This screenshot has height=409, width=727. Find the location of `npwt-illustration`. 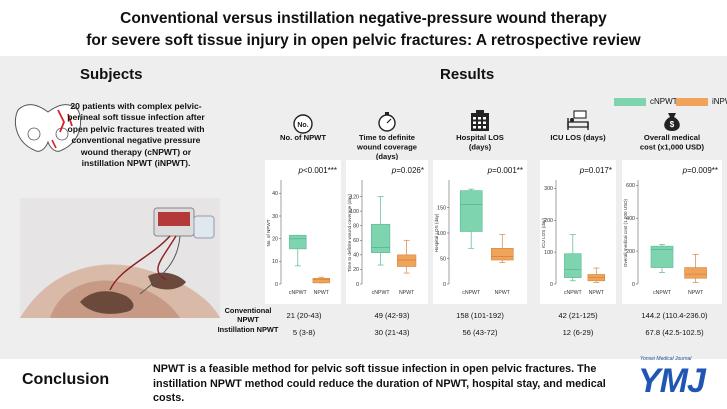

npwt-illustration is located at coordinates (120, 258).